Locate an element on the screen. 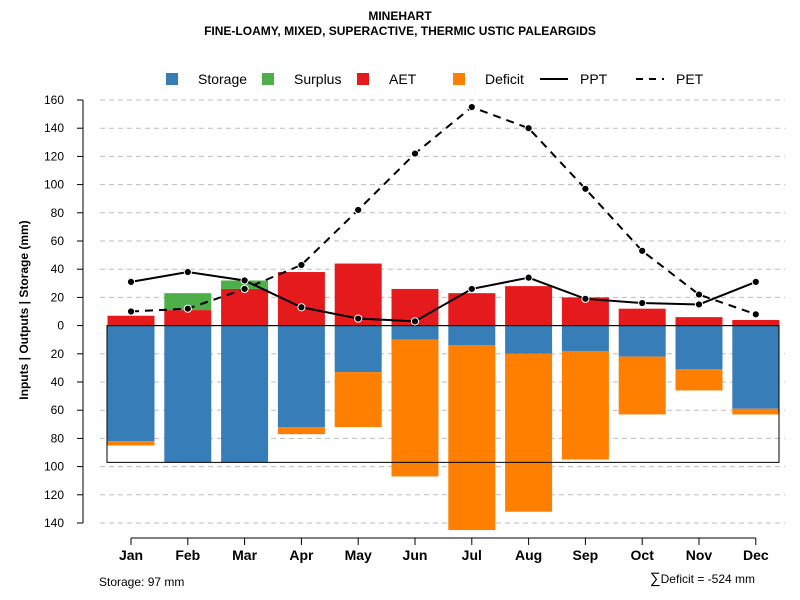 This screenshot has height=600, width=800. ppt-point-sep is located at coordinates (585, 298).